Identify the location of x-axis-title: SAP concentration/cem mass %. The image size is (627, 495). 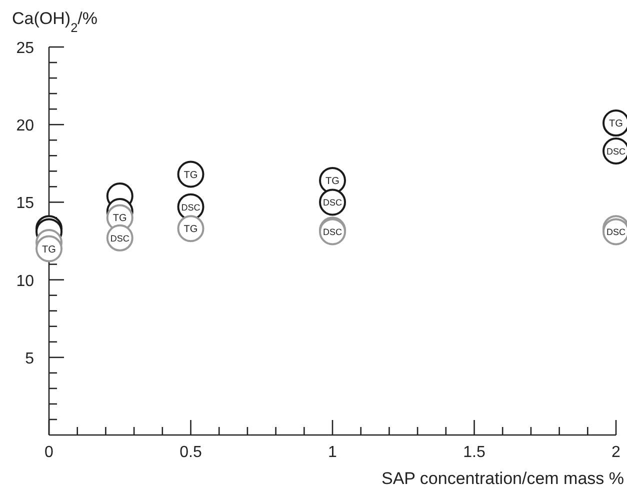
(502, 478).